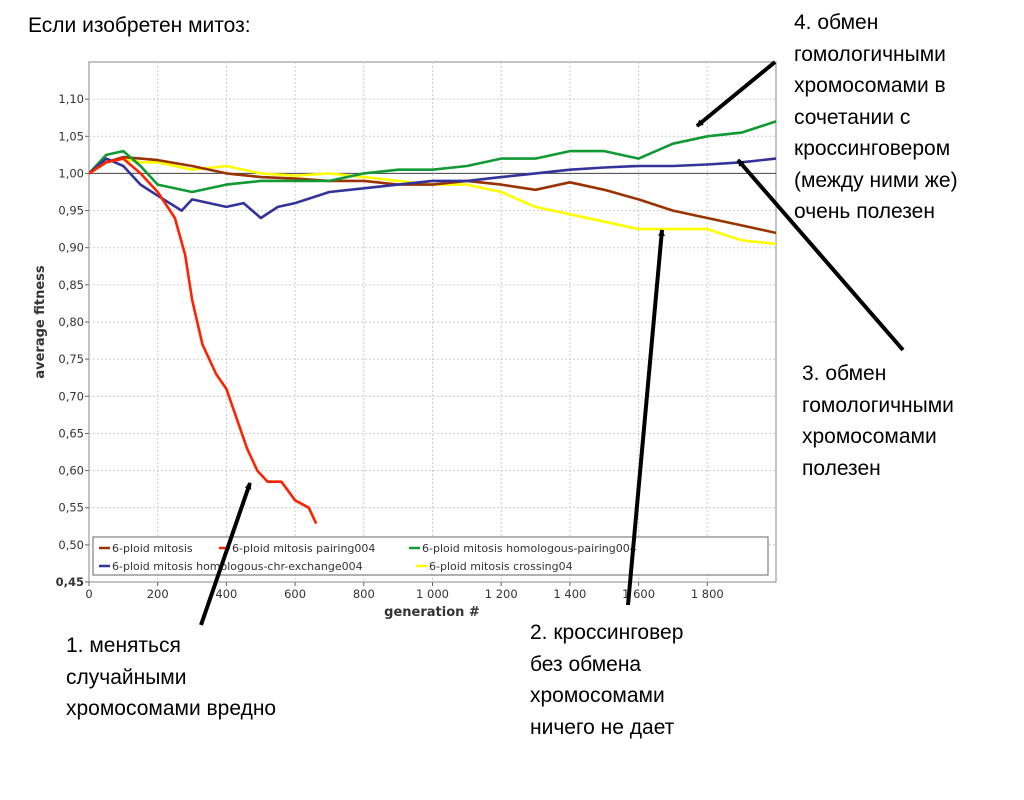 The width and height of the screenshot is (1024, 800). Describe the element at coordinates (844, 373) in the screenshot. I see `annotation-line: 3. обмен` at that location.